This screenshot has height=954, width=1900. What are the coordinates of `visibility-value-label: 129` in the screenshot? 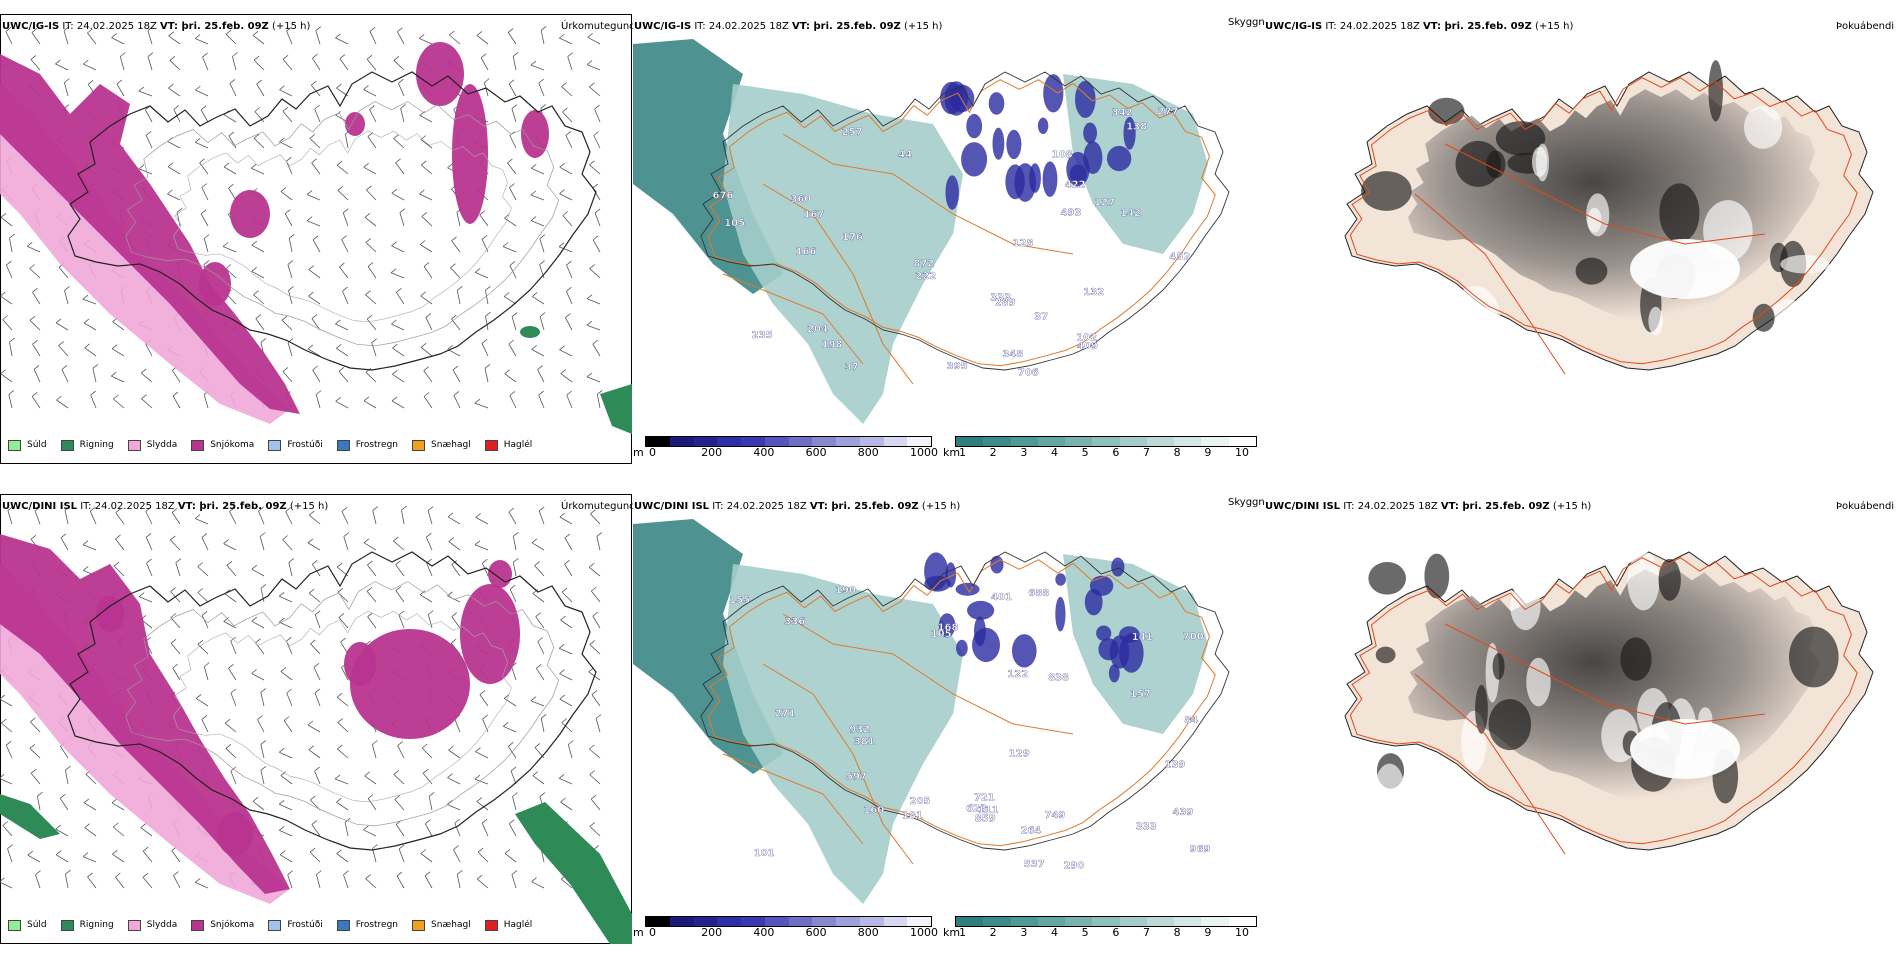 It's located at (1019, 753).